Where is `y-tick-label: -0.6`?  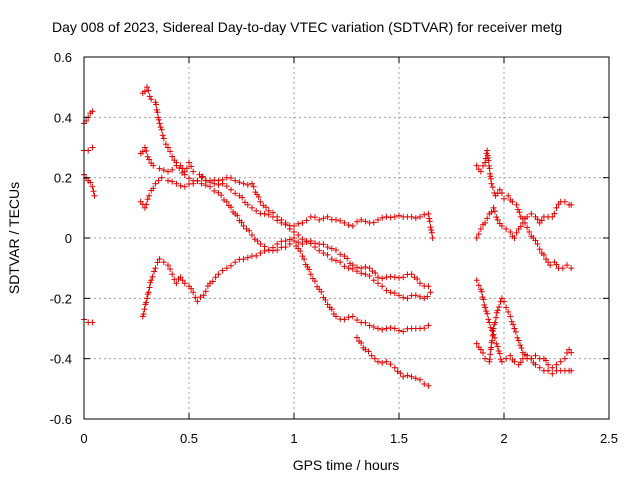
y-tick-label: -0.6 is located at coordinates (61, 419).